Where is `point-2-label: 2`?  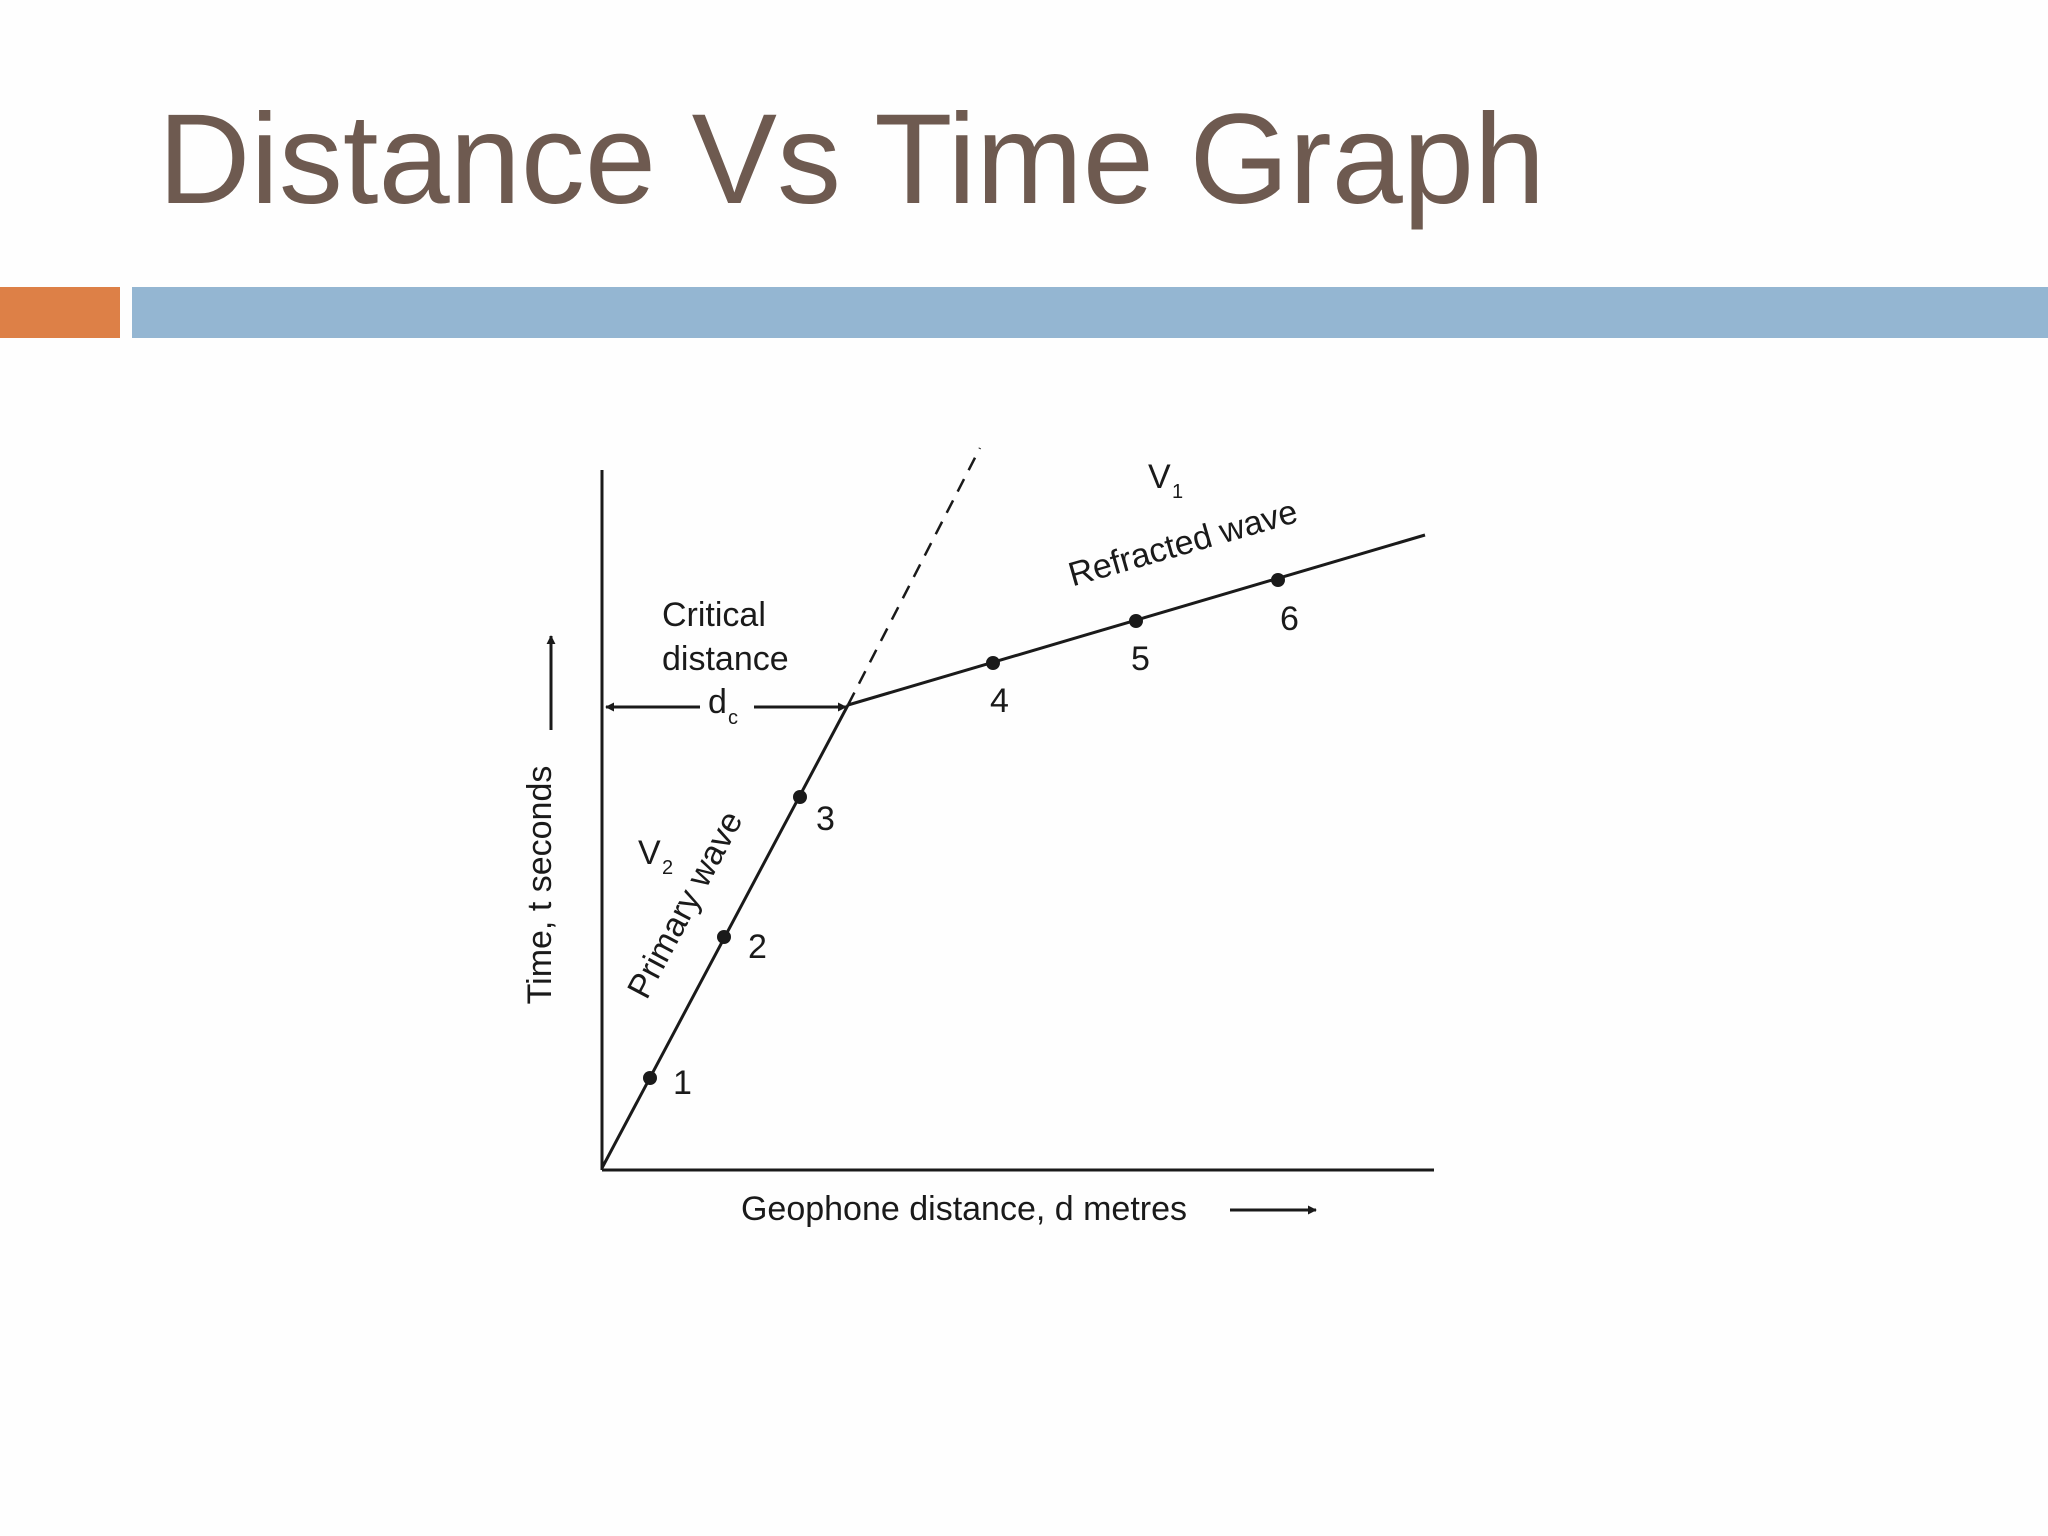 point-2-label: 2 is located at coordinates (757, 947).